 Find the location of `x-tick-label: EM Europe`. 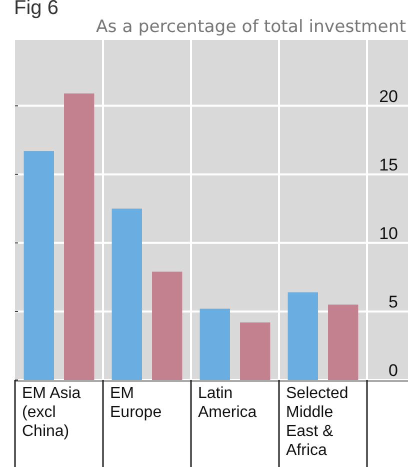

x-tick-label: EM Europe is located at coordinates (136, 403).